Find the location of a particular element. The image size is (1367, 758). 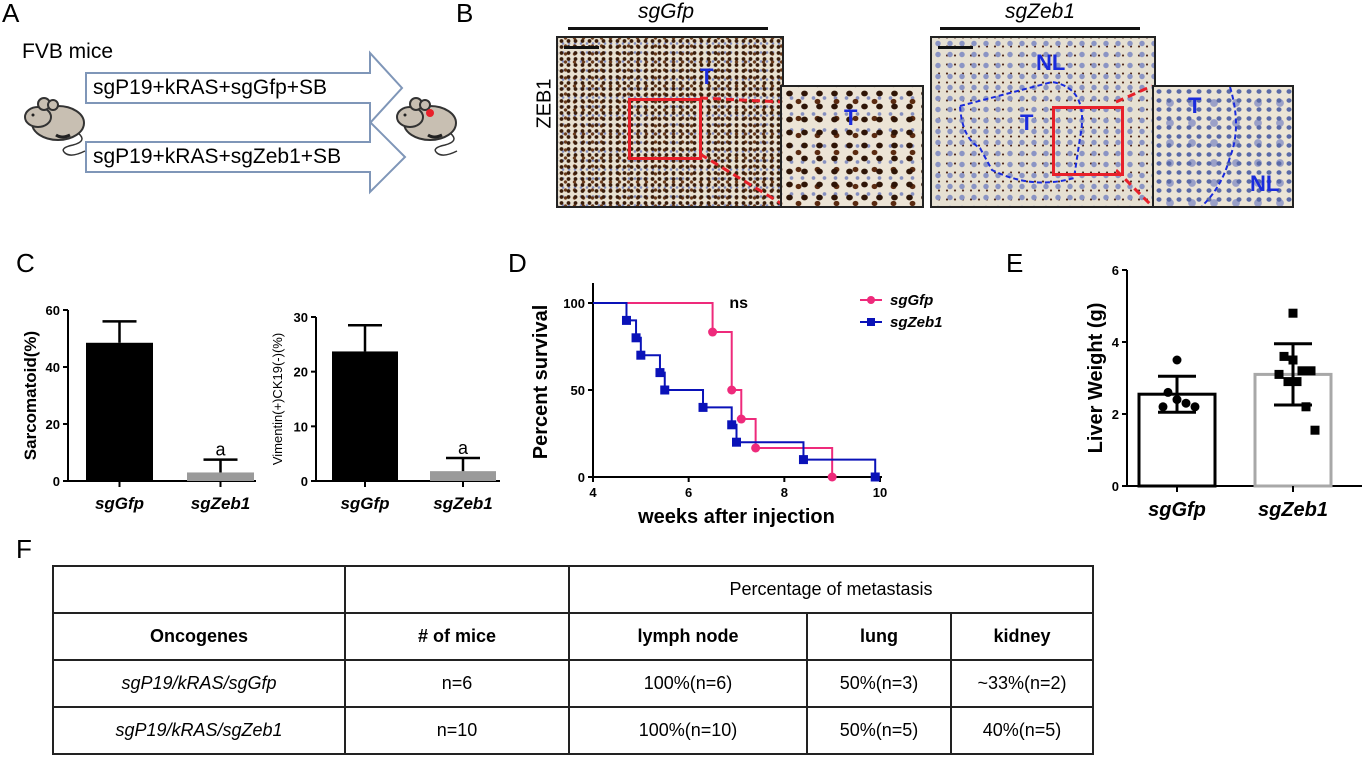

chart-sarcomatoid: 0 20 40 60 Sarcomatoid(%) sgGfp sgZeb1 a is located at coordinates (138, 408).